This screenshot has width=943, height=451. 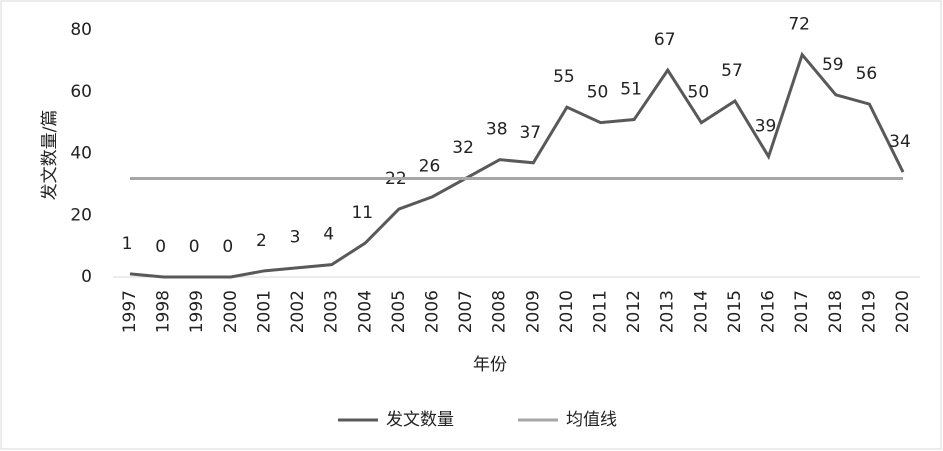 I want to click on data-label: 56, so click(x=867, y=74).